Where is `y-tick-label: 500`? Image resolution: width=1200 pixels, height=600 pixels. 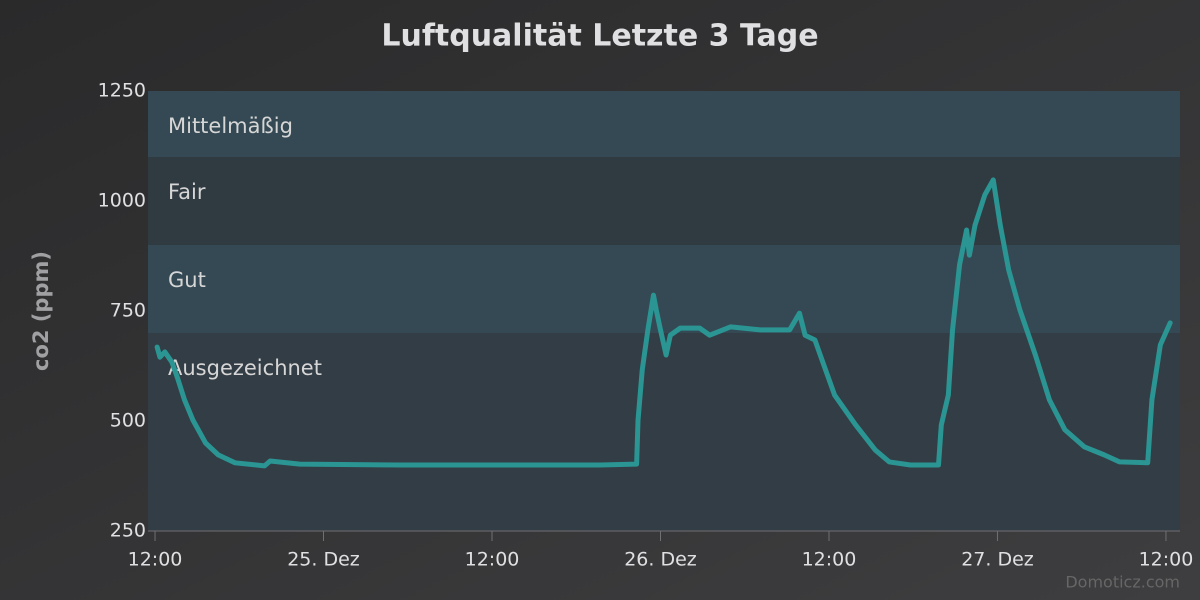
y-tick-label: 500 is located at coordinates (128, 421).